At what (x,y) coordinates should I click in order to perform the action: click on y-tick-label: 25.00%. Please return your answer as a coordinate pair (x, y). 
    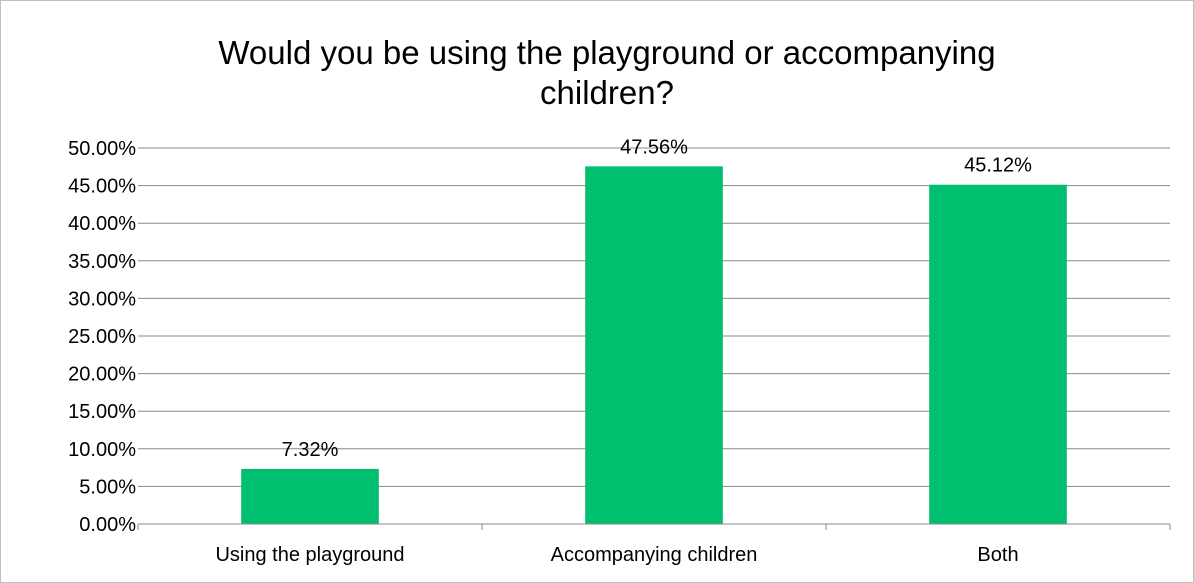
    Looking at the image, I should click on (102, 337).